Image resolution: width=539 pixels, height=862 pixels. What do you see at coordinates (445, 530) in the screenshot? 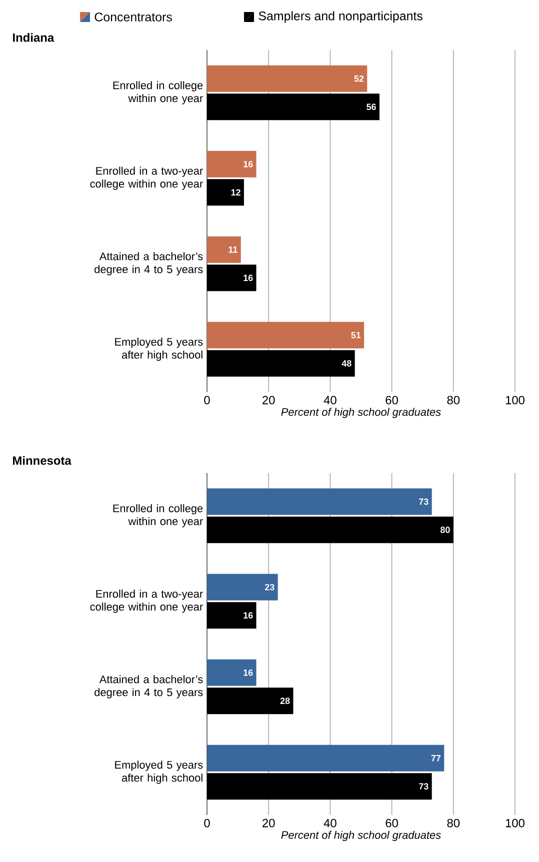
I see `data-label: 80` at bounding box center [445, 530].